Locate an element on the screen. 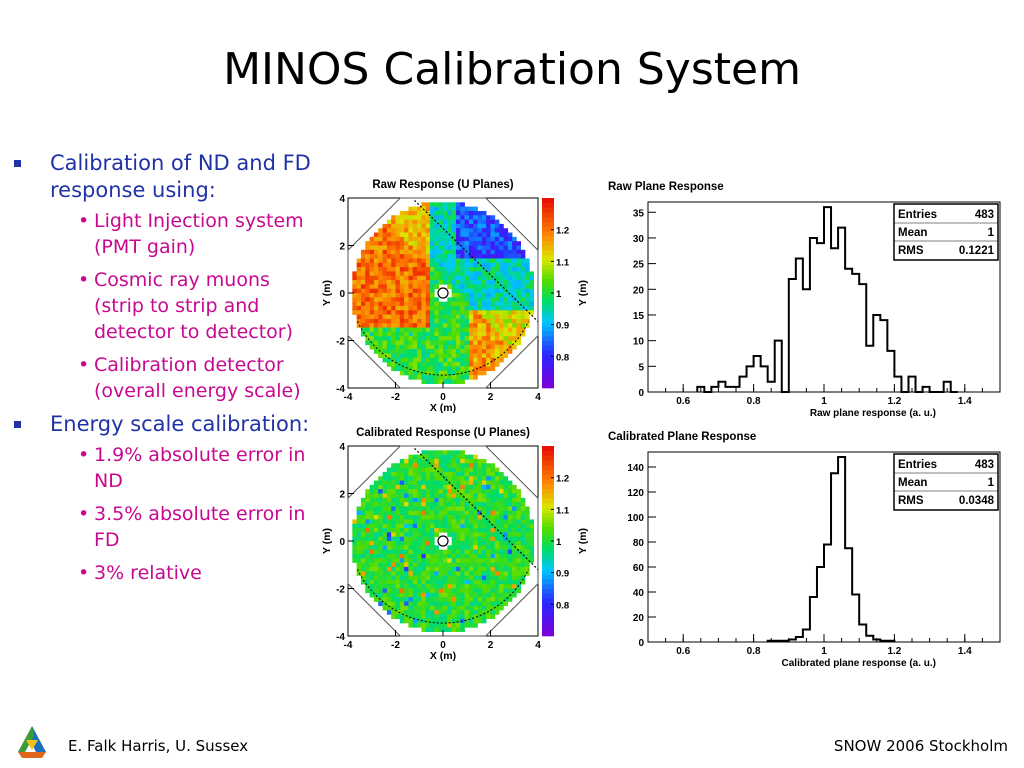 The width and height of the screenshot is (1024, 768). x-tick-label: -2 is located at coordinates (395, 645).